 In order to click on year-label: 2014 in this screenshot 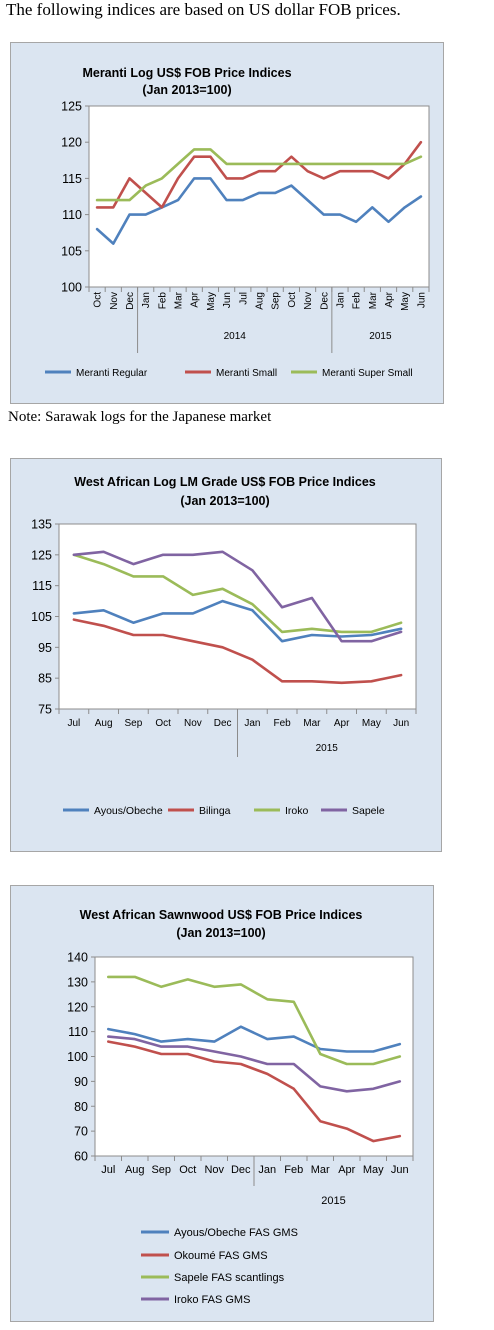, I will do `click(235, 336)`.